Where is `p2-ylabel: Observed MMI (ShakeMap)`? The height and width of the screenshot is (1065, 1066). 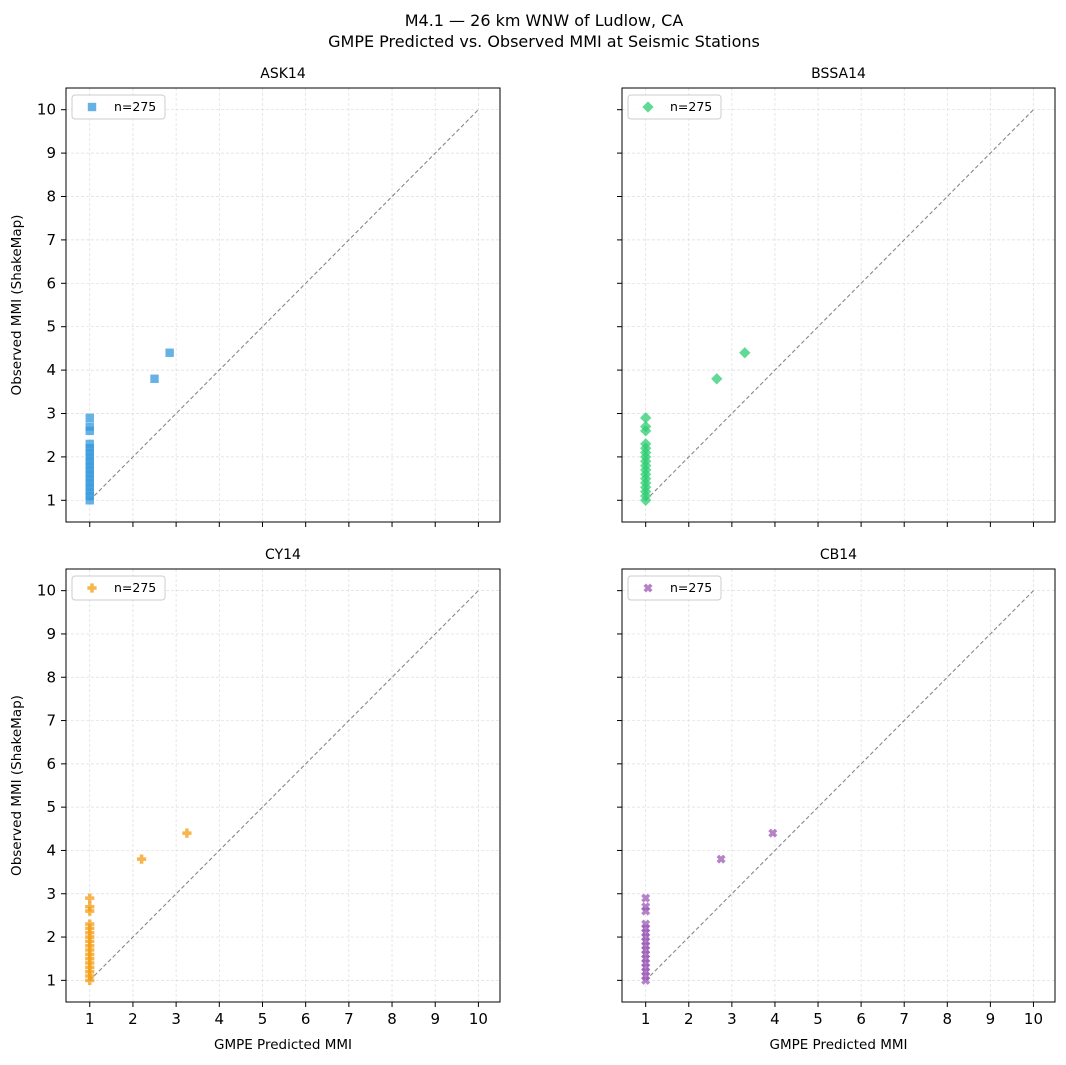
p2-ylabel: Observed MMI (ShakeMap) is located at coordinates (17, 785).